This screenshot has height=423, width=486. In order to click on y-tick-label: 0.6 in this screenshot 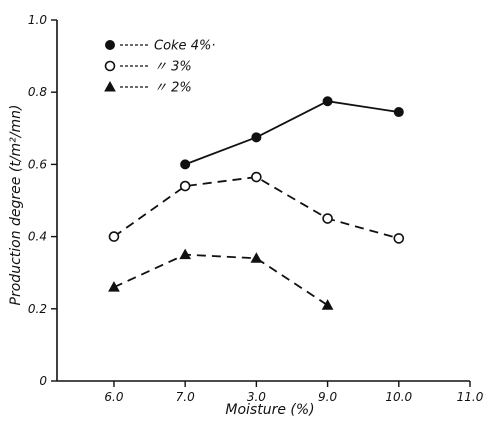, I will do `click(37, 164)`.